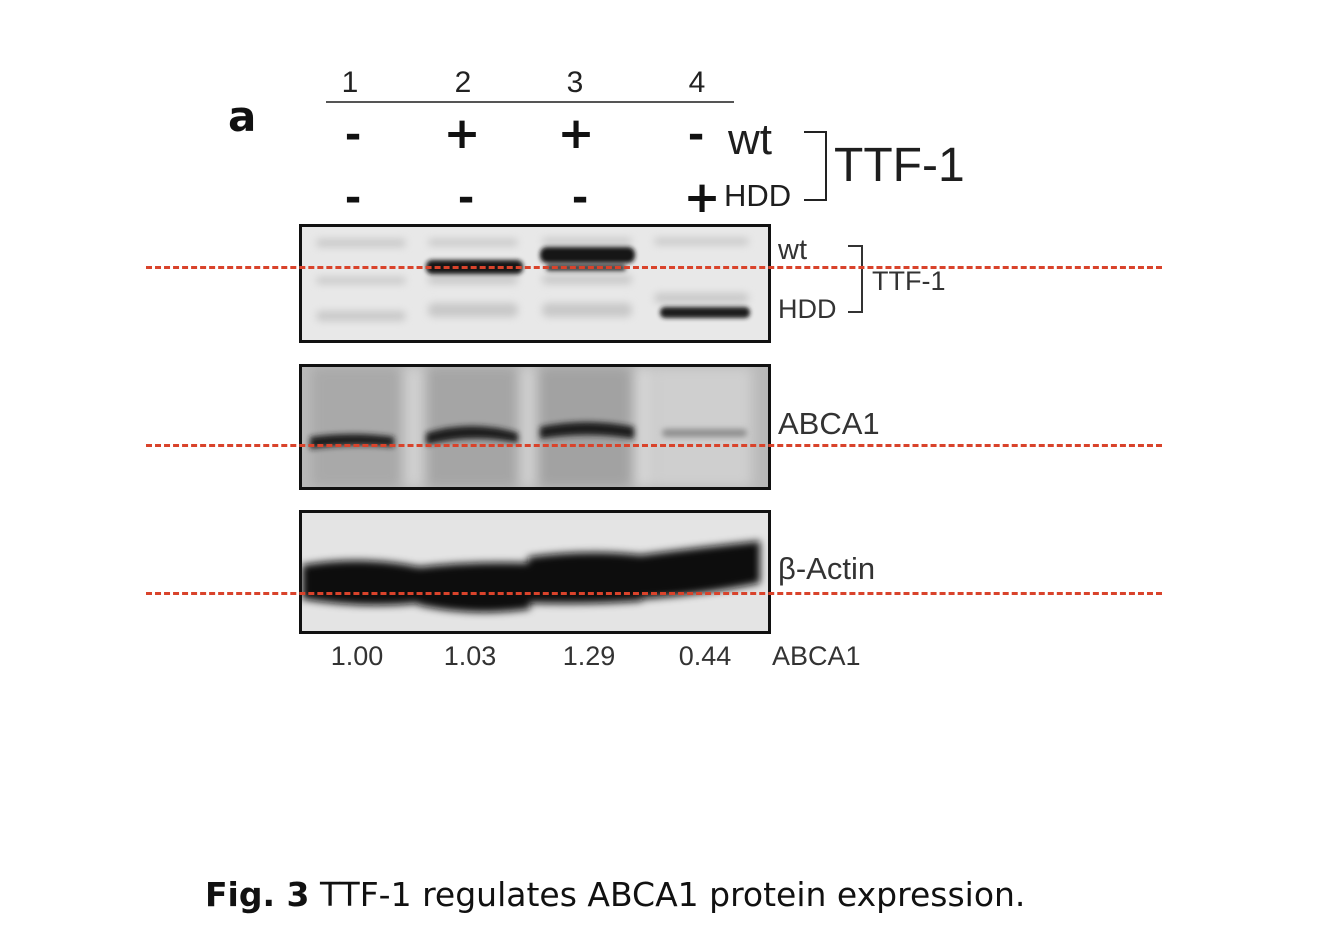 The height and width of the screenshot is (946, 1336). What do you see at coordinates (535, 283) in the screenshot?
I see `ttf1-blot` at bounding box center [535, 283].